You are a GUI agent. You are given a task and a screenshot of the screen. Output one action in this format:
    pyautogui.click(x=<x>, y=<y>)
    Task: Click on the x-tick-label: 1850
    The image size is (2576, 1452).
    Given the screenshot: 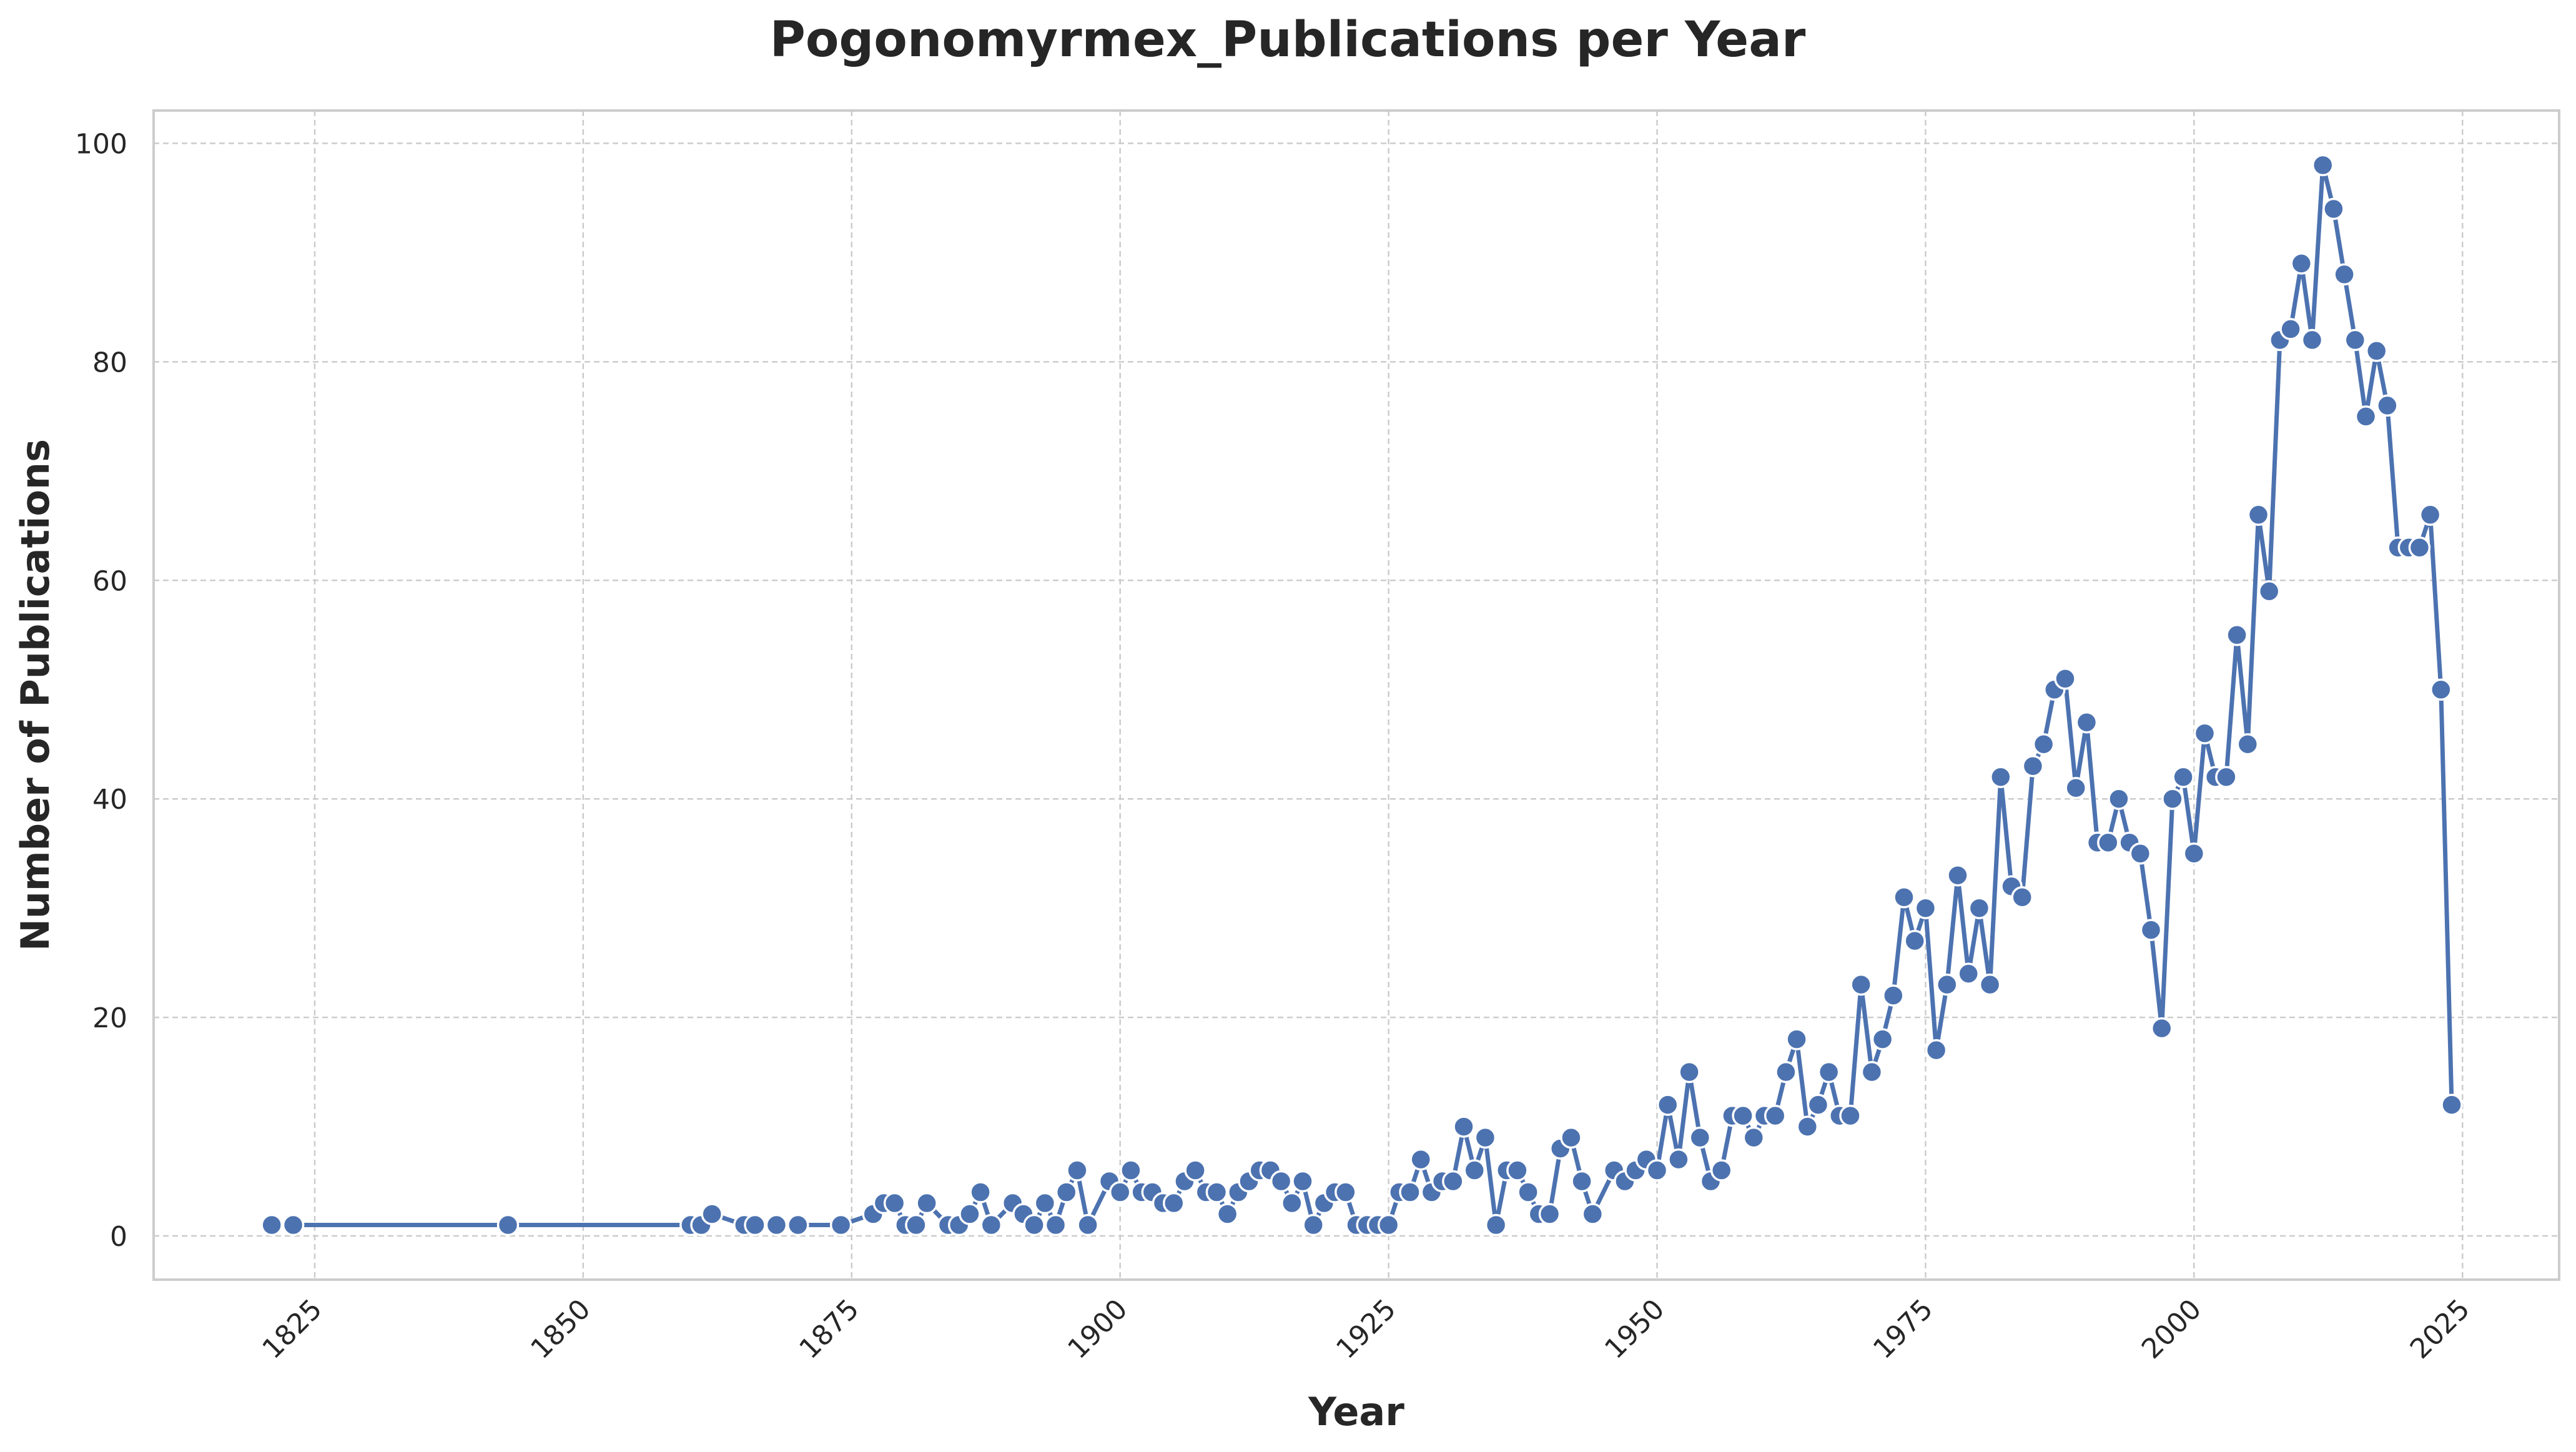 What is the action you would take?
    pyautogui.click(x=561, y=1329)
    